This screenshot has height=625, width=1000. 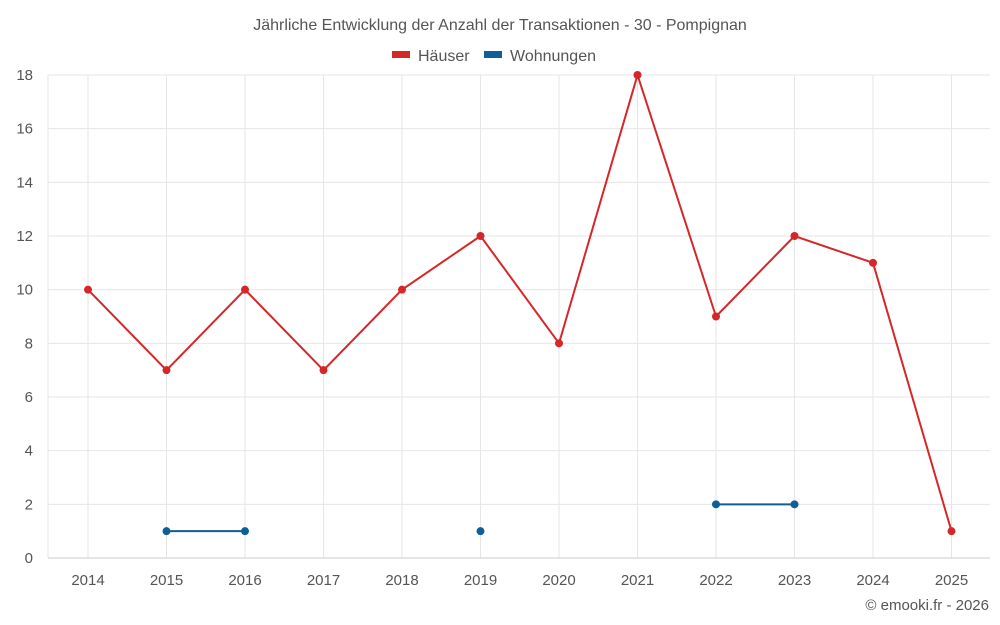 I want to click on x-tick-label: 2025, so click(x=951, y=580).